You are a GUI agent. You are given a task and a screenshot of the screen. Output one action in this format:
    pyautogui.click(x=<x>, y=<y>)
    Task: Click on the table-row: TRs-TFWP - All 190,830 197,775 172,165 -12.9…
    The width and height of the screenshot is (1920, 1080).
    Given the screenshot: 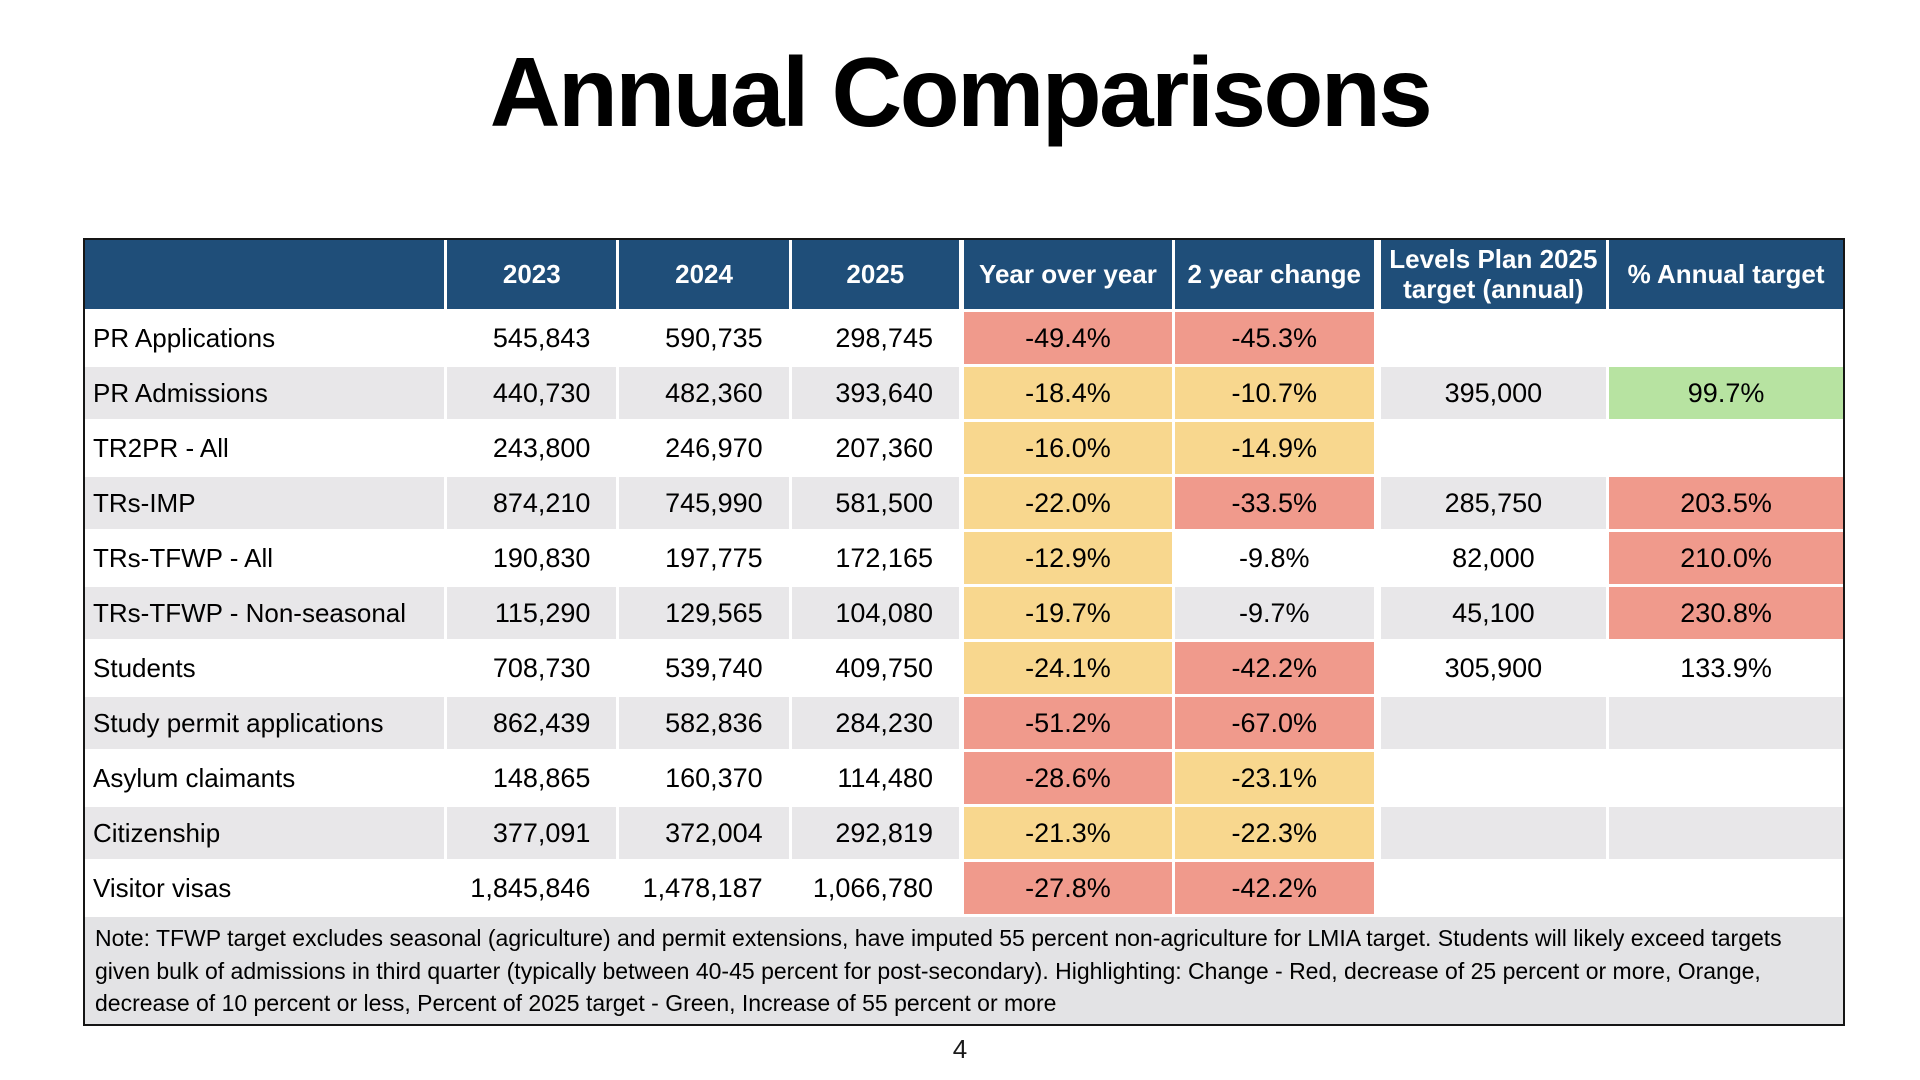 What is the action you would take?
    pyautogui.click(x=964, y=559)
    